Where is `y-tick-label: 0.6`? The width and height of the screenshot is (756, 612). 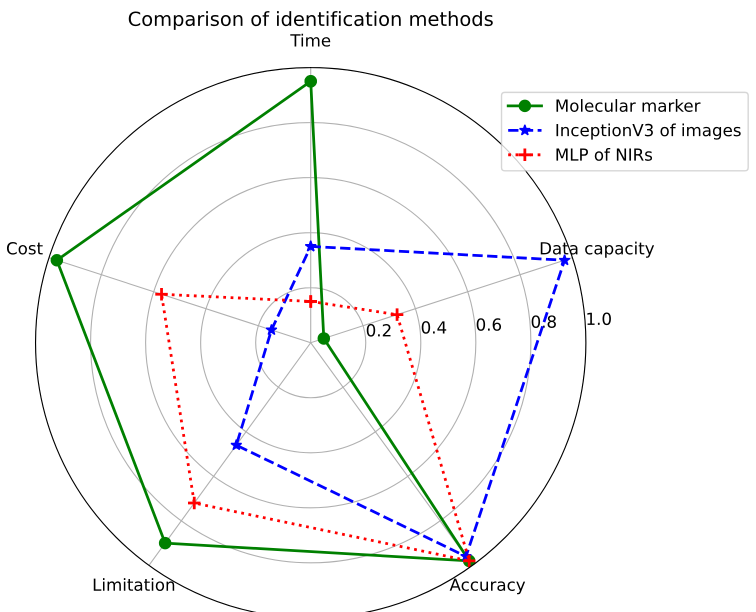 y-tick-label: 0.6 is located at coordinates (489, 324).